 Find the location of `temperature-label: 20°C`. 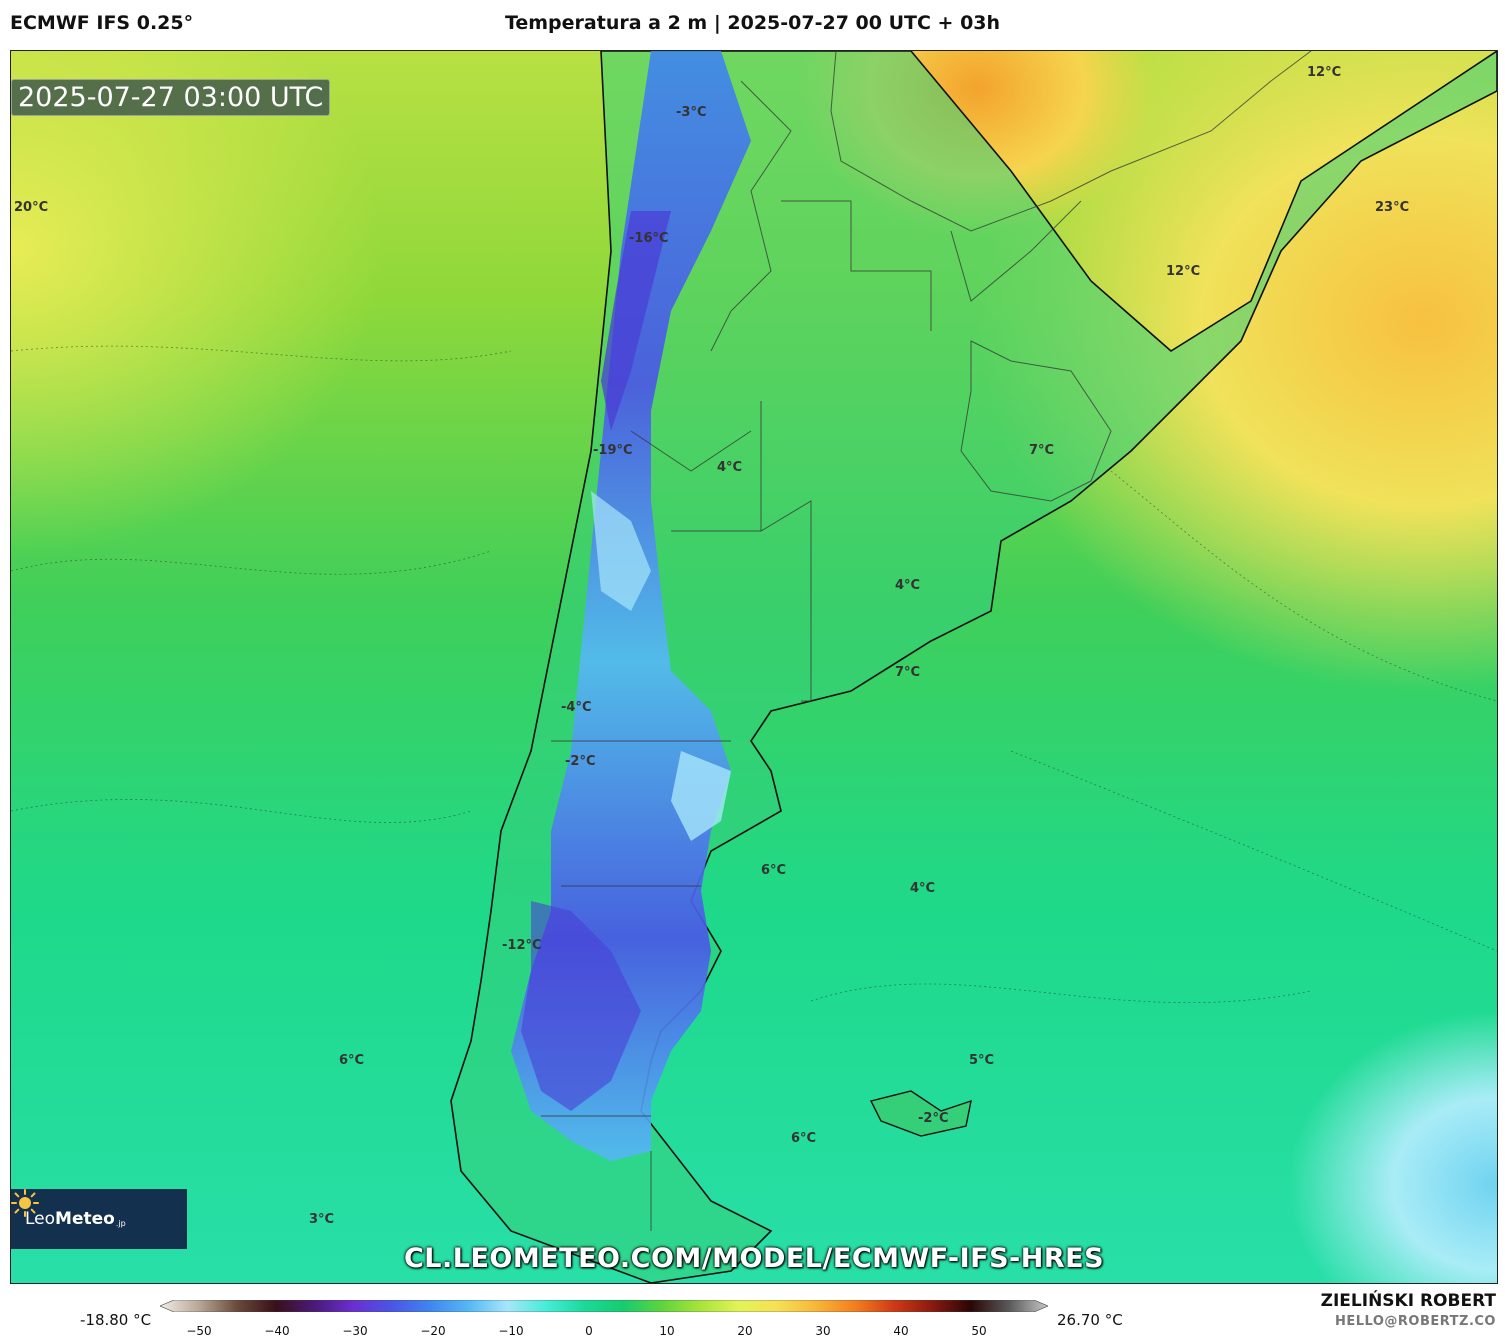

temperature-label: 20°C is located at coordinates (31, 207).